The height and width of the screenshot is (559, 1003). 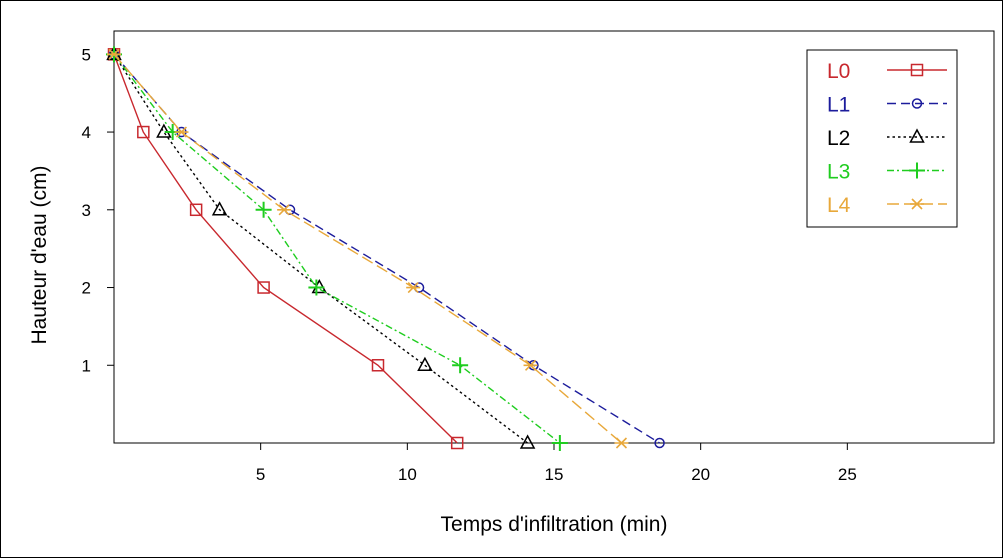 I want to click on x-tick-label: 20, so click(x=700, y=474).